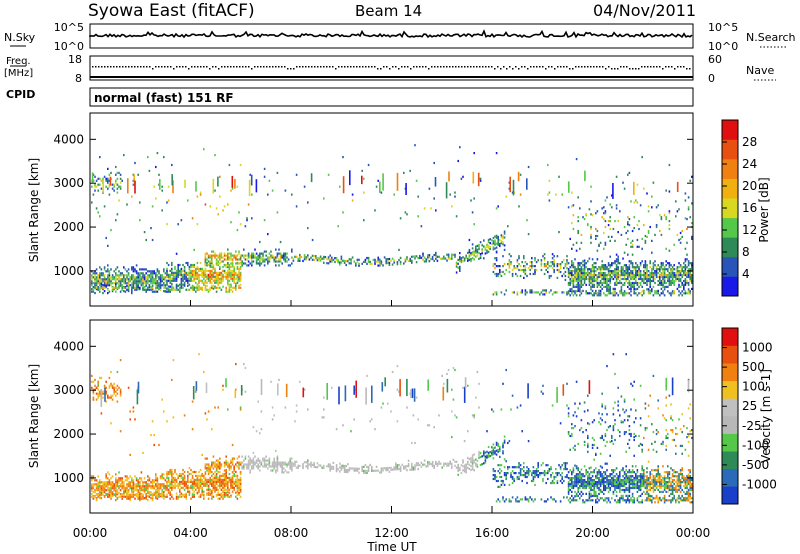 This screenshot has height=554, width=800. I want to click on power-colorbar-tick-4: 12, so click(749, 230).